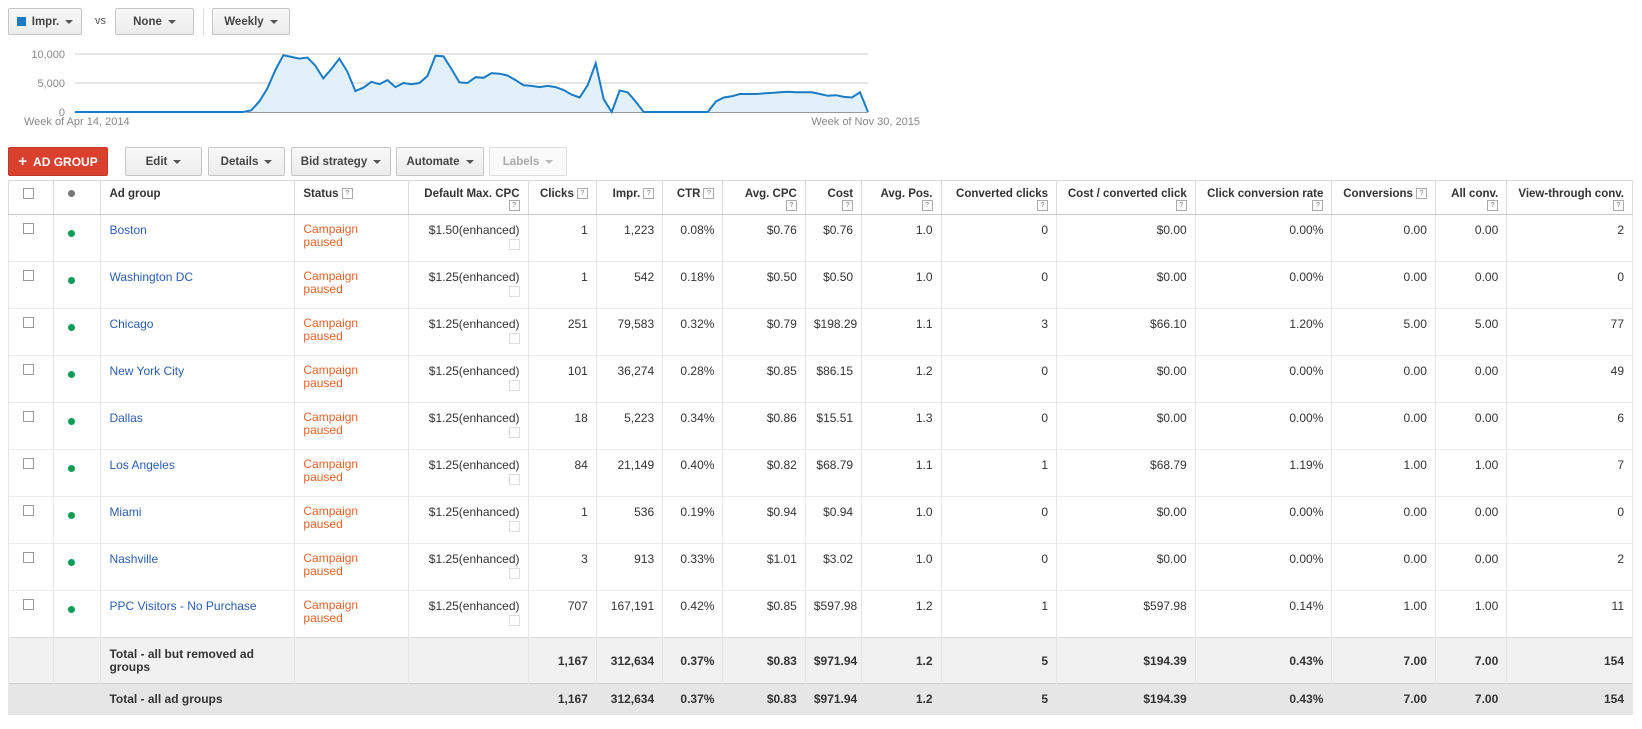  Describe the element at coordinates (125, 512) in the screenshot. I see `ad-group-link: Miami` at that location.